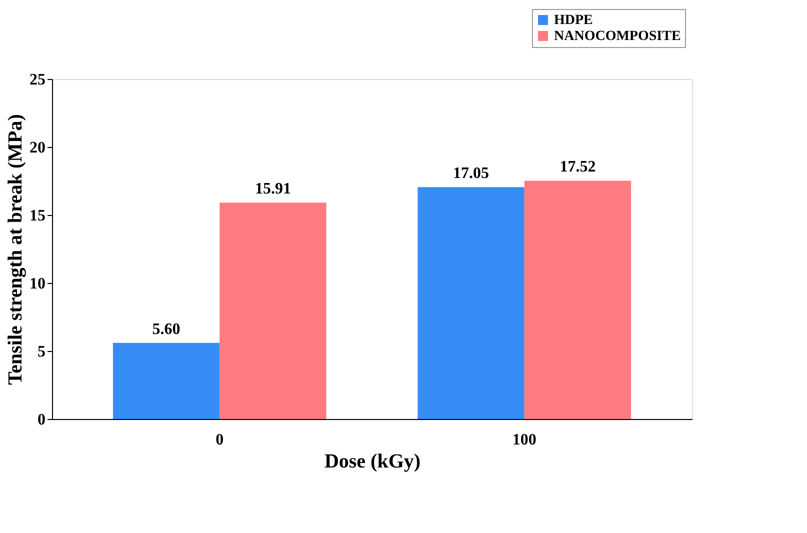 The height and width of the screenshot is (533, 807). What do you see at coordinates (578, 167) in the screenshot?
I see `data-label: 17.52` at bounding box center [578, 167].